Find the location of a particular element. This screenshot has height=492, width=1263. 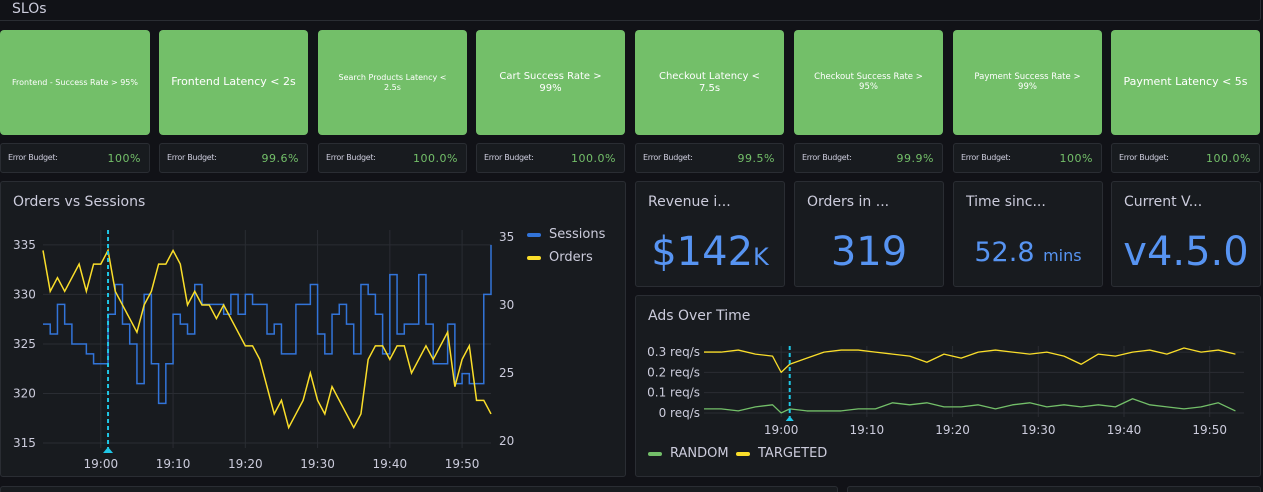

slo-card-checkout-latency: Checkout Latency < 7.5s is located at coordinates (709, 82).